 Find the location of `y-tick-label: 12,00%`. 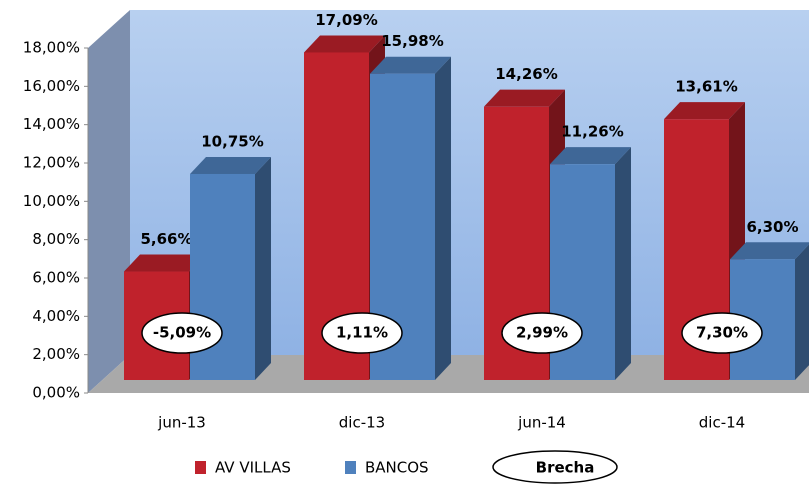

y-tick-label: 12,00% is located at coordinates (51, 163).